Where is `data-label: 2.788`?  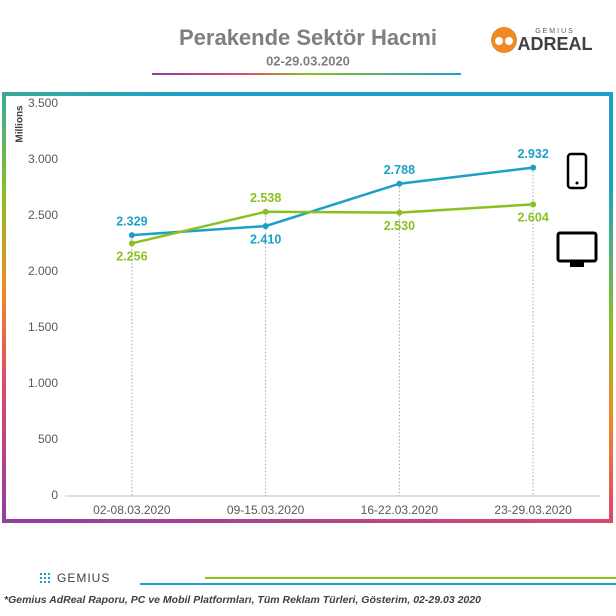 data-label: 2.788 is located at coordinates (399, 170).